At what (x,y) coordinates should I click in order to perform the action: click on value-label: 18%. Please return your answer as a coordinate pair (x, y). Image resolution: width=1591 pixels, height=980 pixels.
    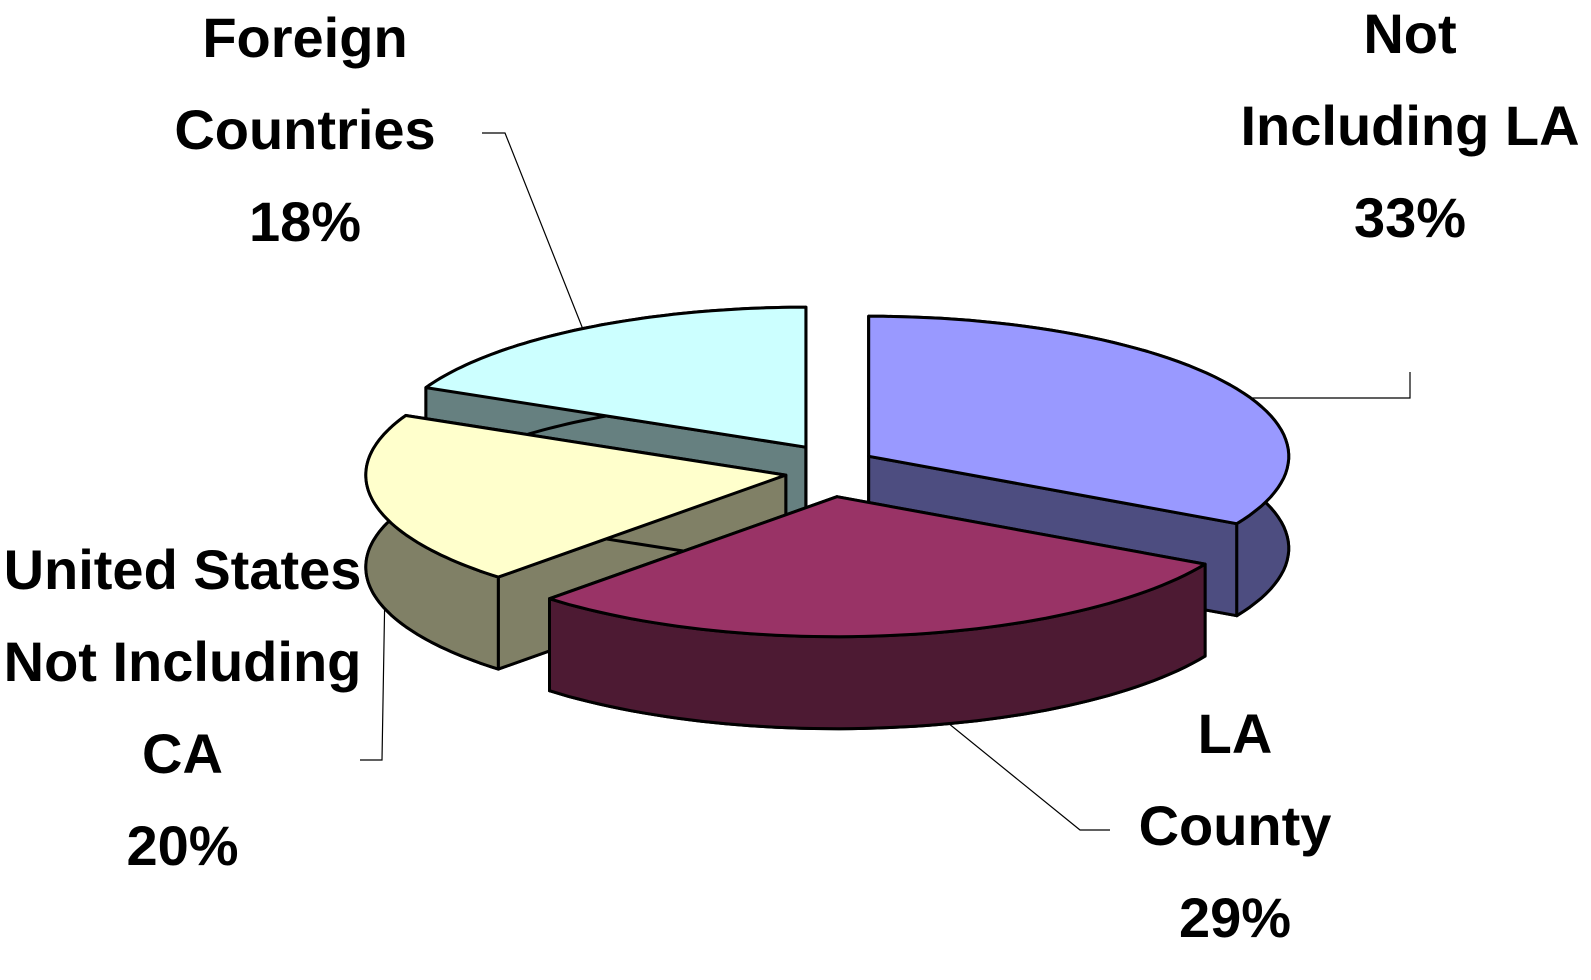
    Looking at the image, I should click on (305, 221).